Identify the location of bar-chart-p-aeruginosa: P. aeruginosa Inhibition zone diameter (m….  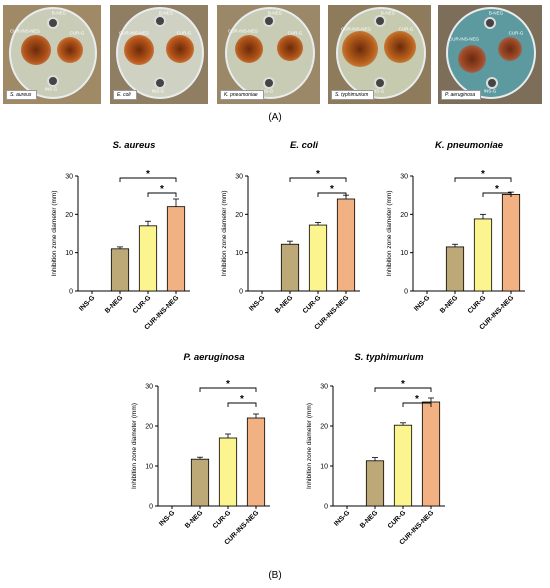
(195, 455).